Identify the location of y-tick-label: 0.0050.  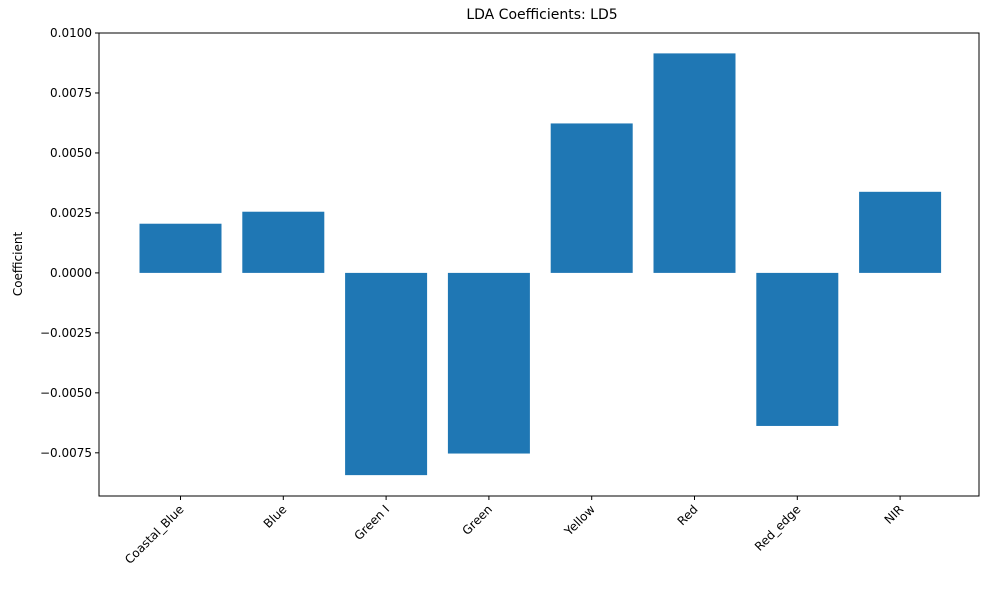
(71, 153).